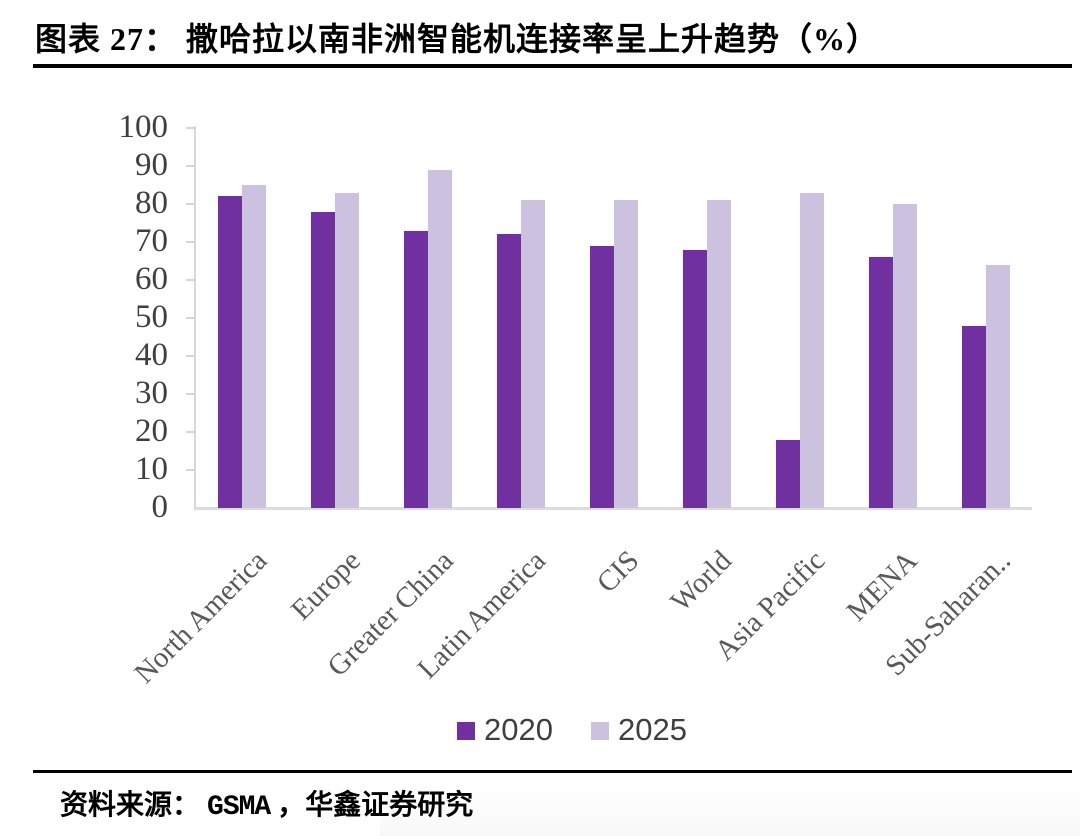  What do you see at coordinates (130, 805) in the screenshot?
I see `source-label: 资料来源：` at bounding box center [130, 805].